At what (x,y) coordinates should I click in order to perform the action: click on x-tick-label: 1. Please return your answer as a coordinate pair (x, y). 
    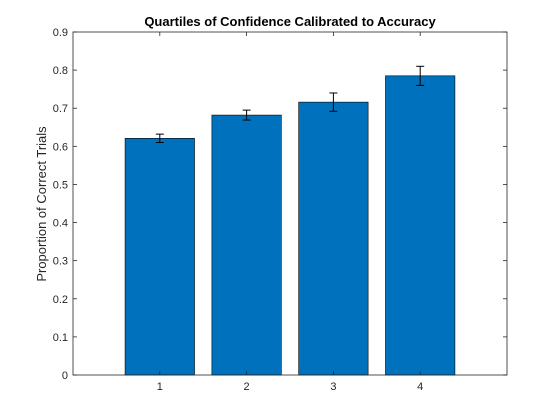
    Looking at the image, I should click on (160, 387).